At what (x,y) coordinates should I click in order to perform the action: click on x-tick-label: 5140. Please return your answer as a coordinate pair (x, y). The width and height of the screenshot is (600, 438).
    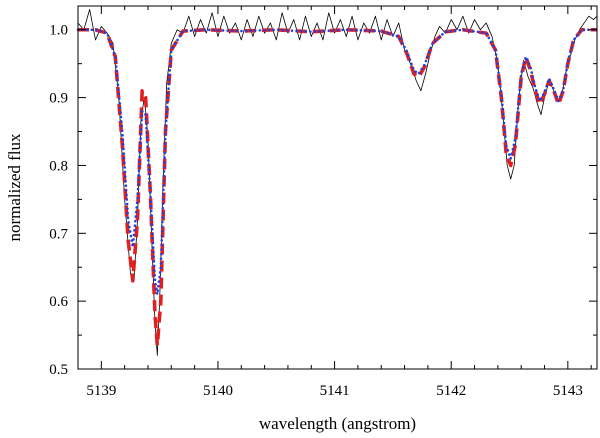
    Looking at the image, I should click on (218, 391).